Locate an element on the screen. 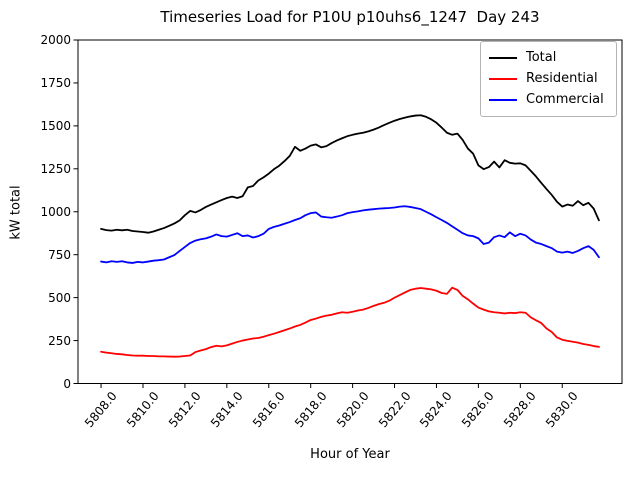 Image resolution: width=640 pixels, height=480 pixels. legend-line-swatch-total is located at coordinates (503, 57).